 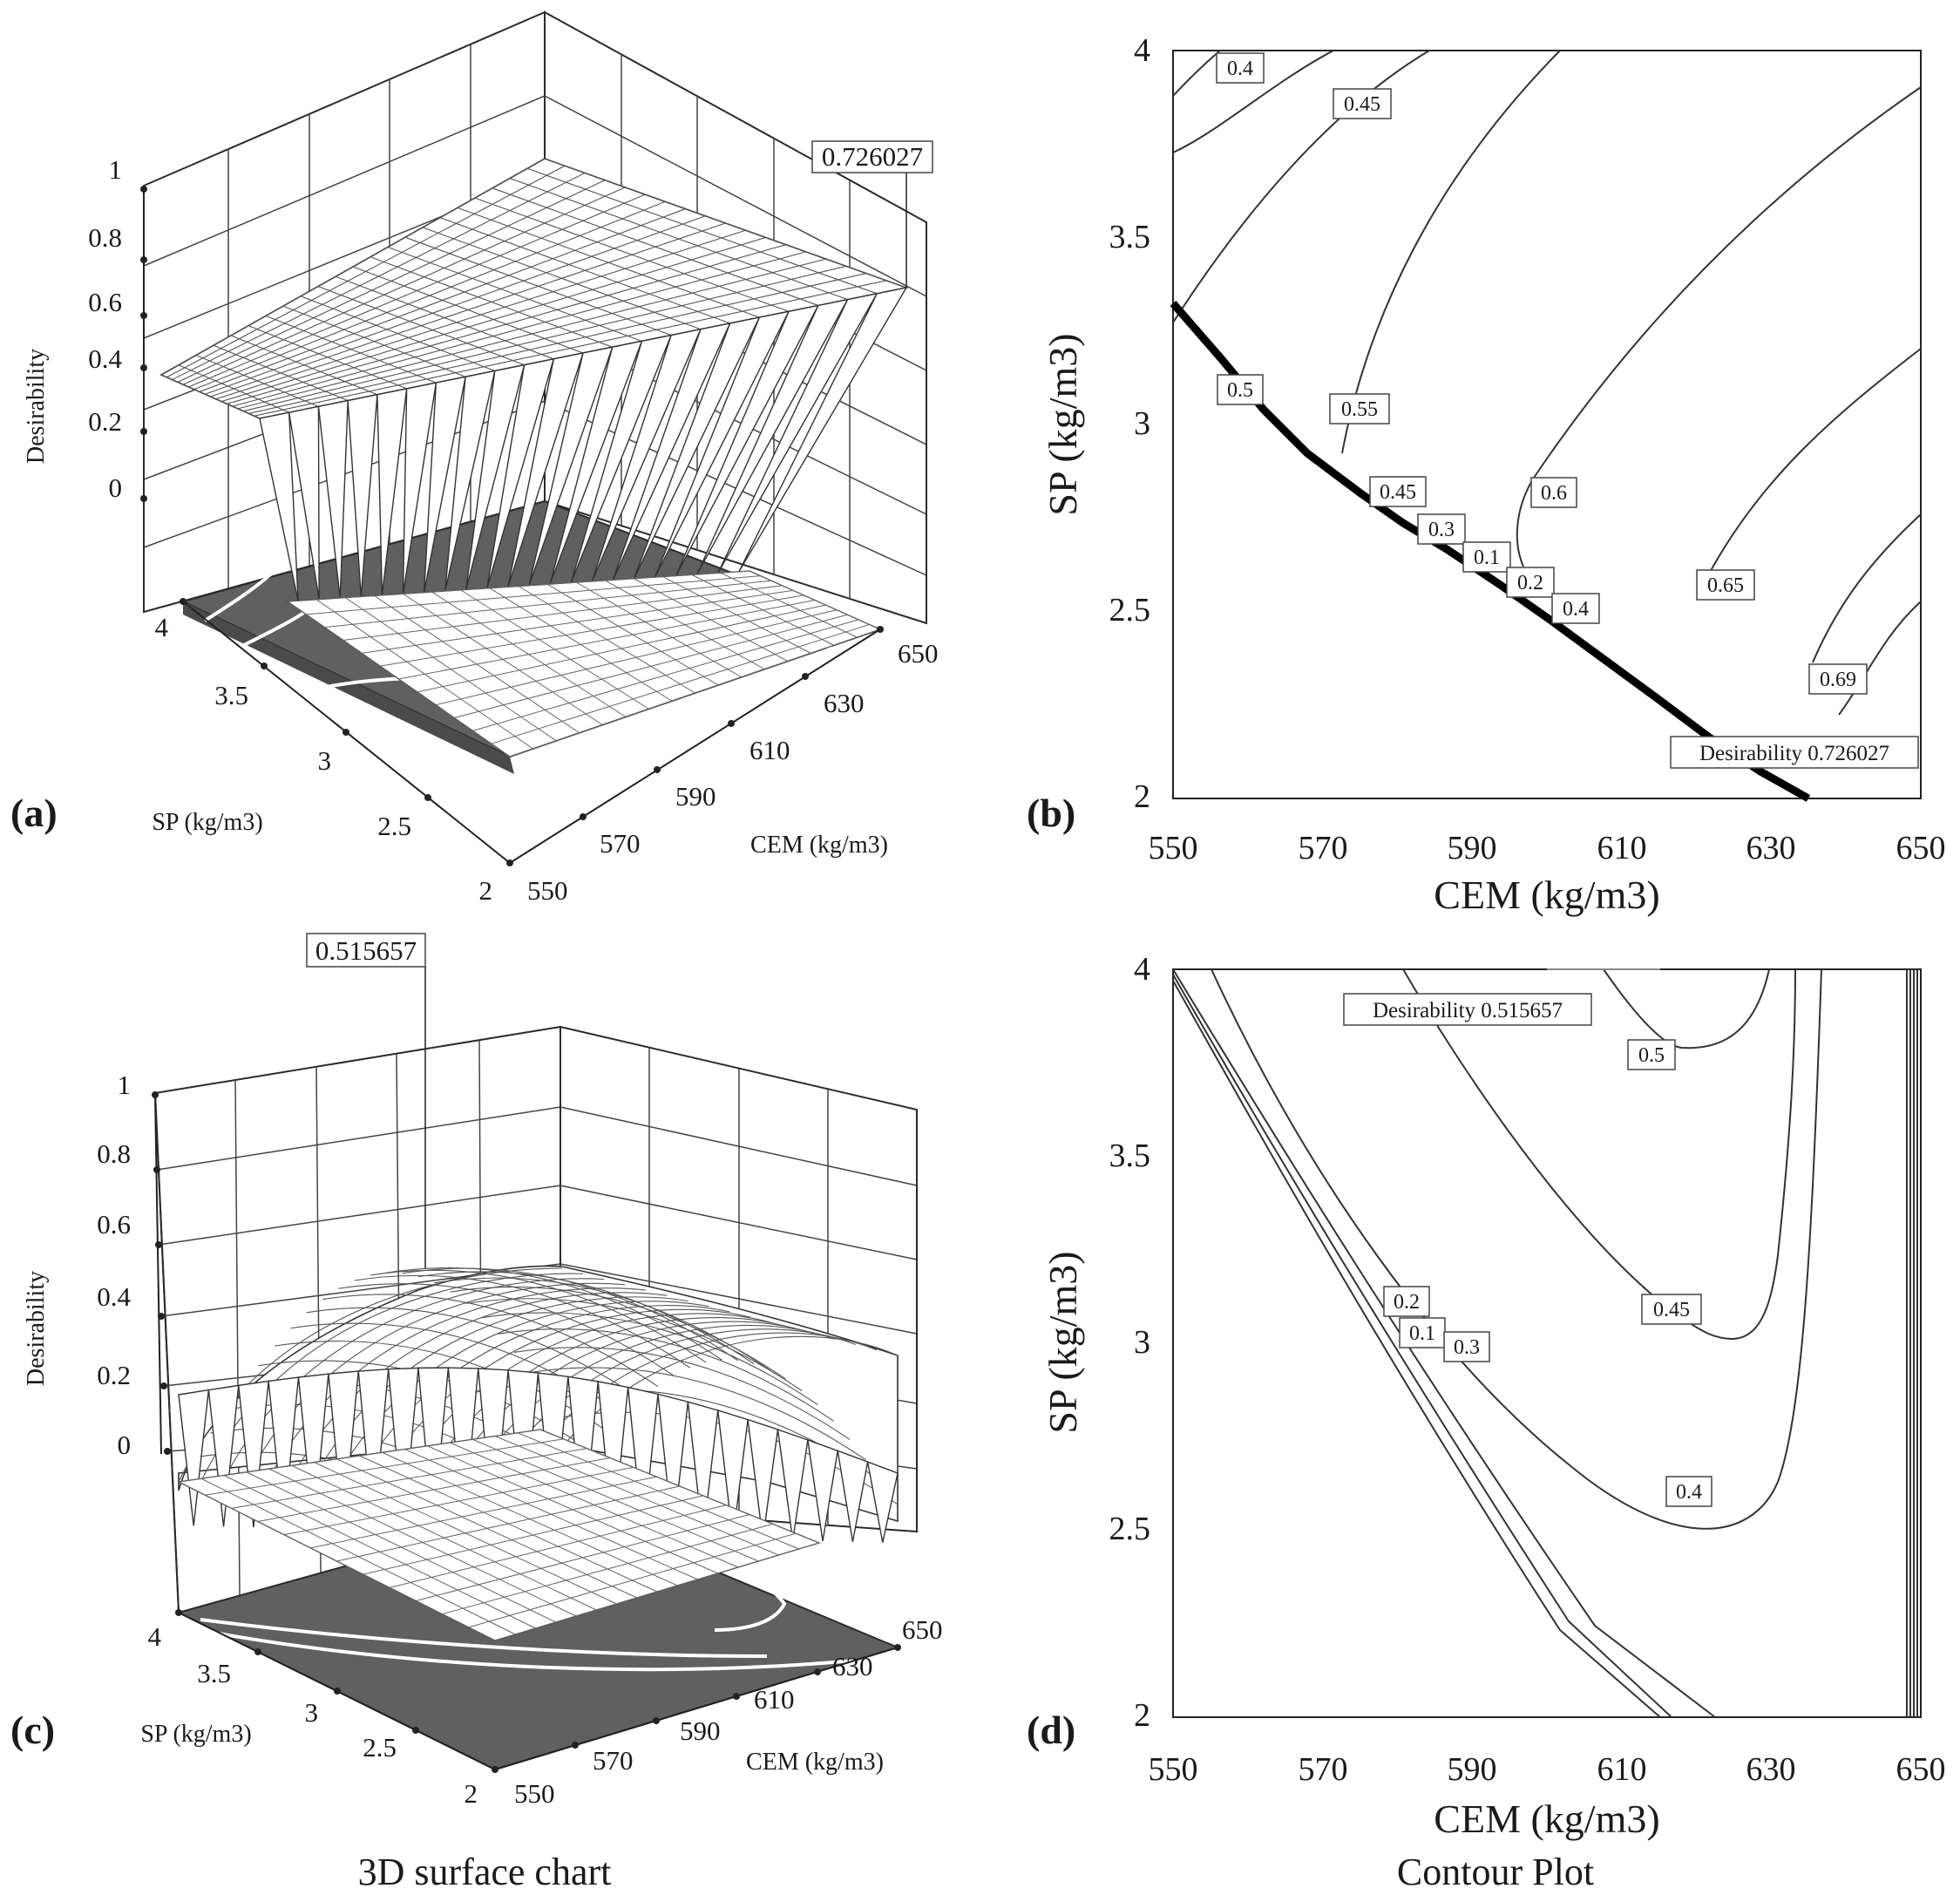 What do you see at coordinates (774, 1699) in the screenshot?
I see `cem-tick: 610` at bounding box center [774, 1699].